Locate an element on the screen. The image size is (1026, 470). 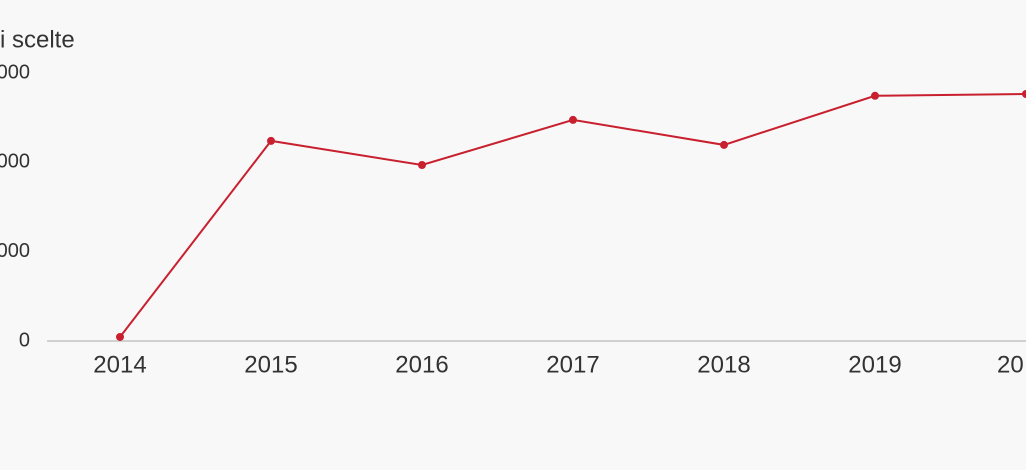
x-tick-label: 2017 is located at coordinates (572, 364).